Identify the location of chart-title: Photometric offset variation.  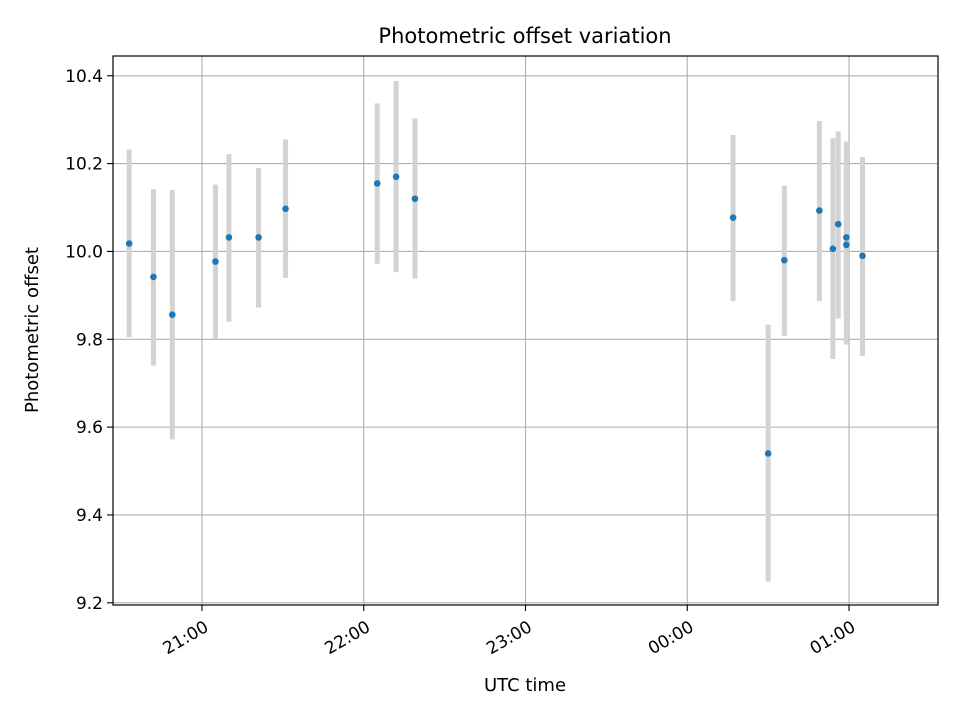
(524, 36).